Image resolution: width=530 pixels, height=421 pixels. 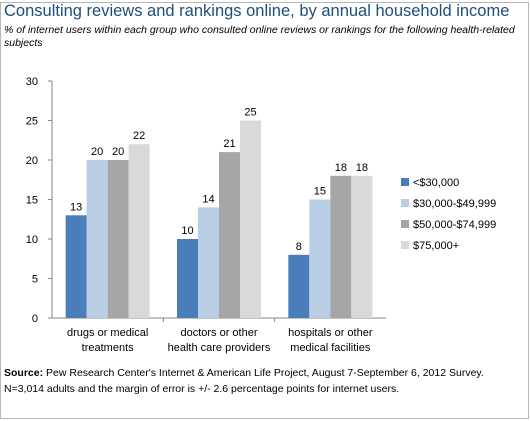 I want to click on x-tick-label: drugs or medical, so click(x=107, y=333).